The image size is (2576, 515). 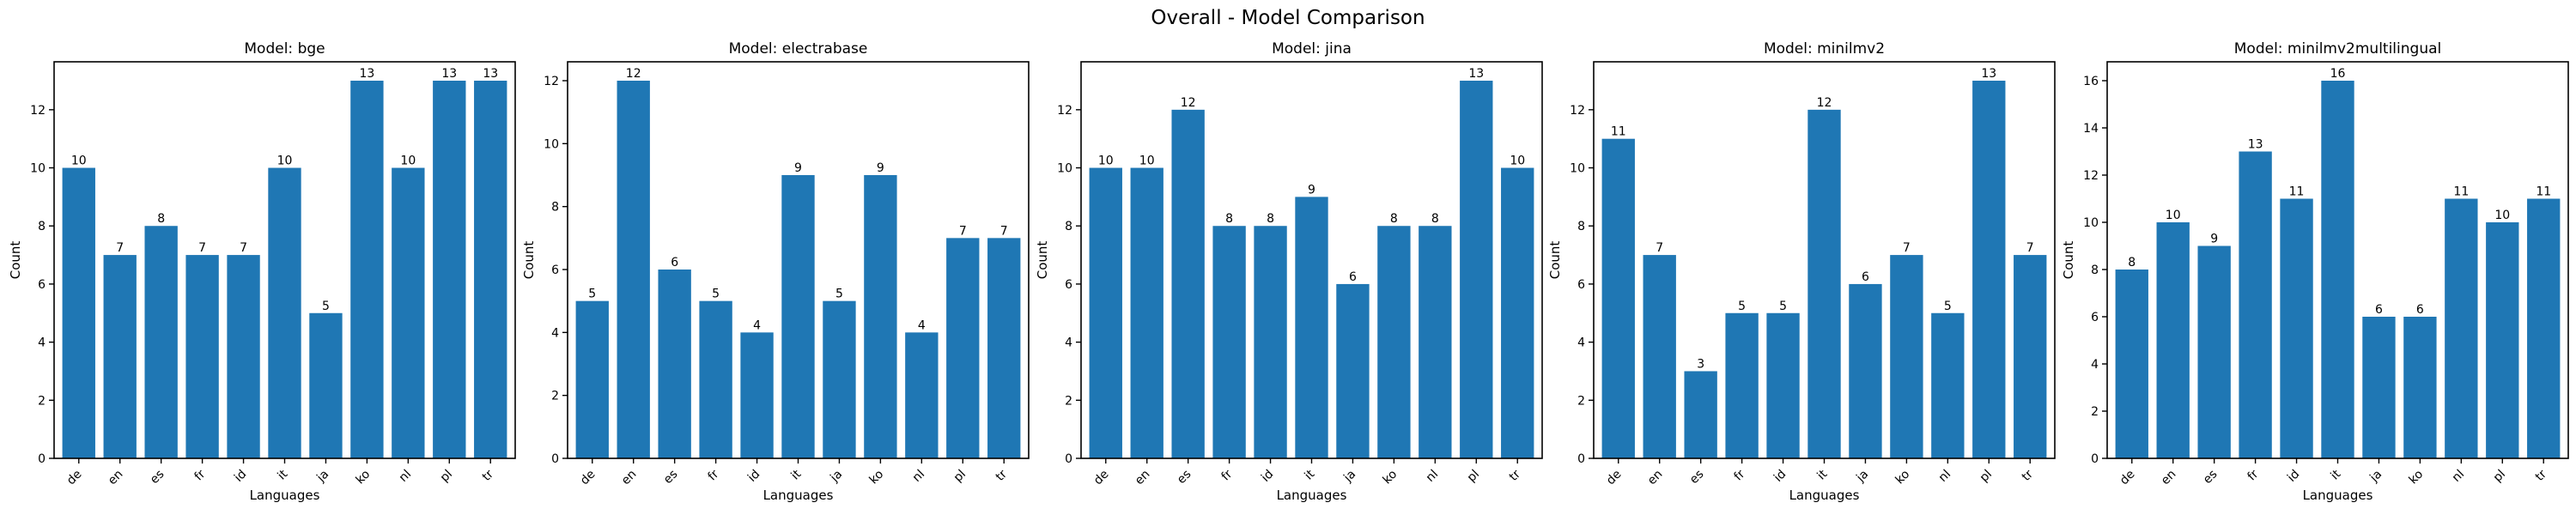 I want to click on bar-value-label: 11, so click(x=2297, y=192).